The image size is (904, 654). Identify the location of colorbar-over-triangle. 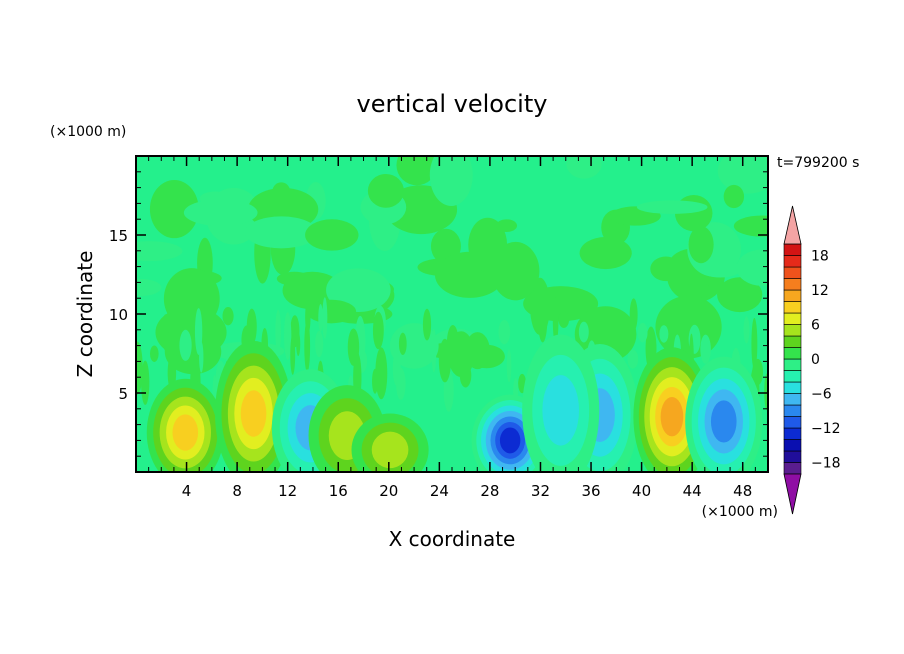
(792, 225).